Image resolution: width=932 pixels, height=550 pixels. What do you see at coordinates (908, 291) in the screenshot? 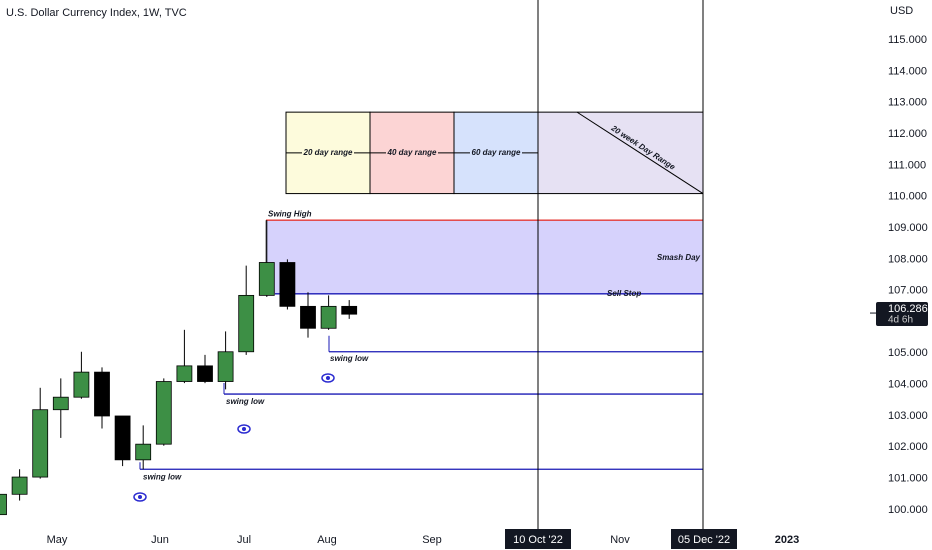
I see `y-tick-label: 107.000` at bounding box center [908, 291].